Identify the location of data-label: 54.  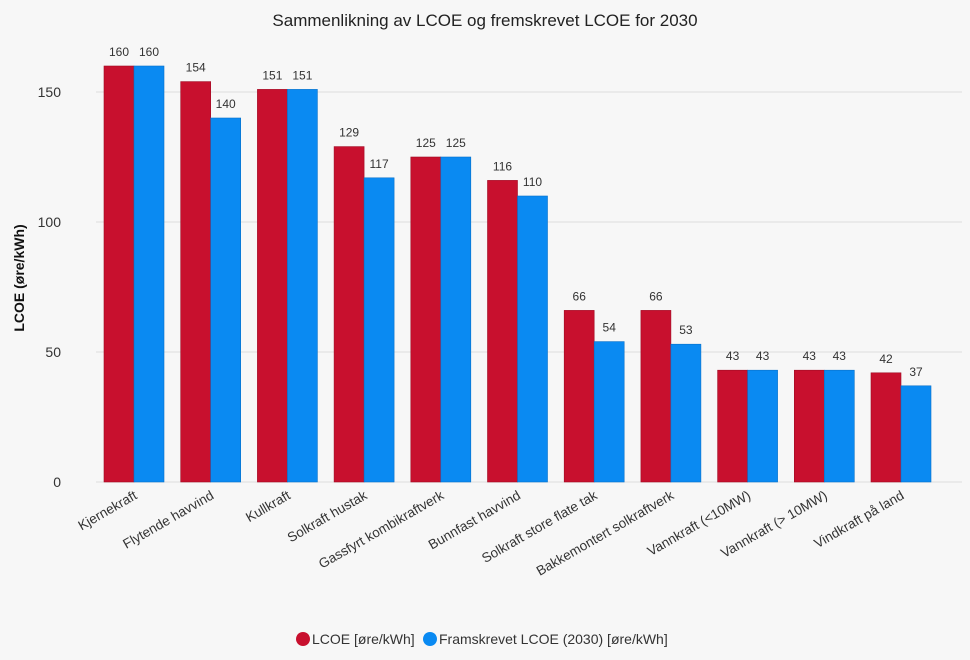
(610, 328).